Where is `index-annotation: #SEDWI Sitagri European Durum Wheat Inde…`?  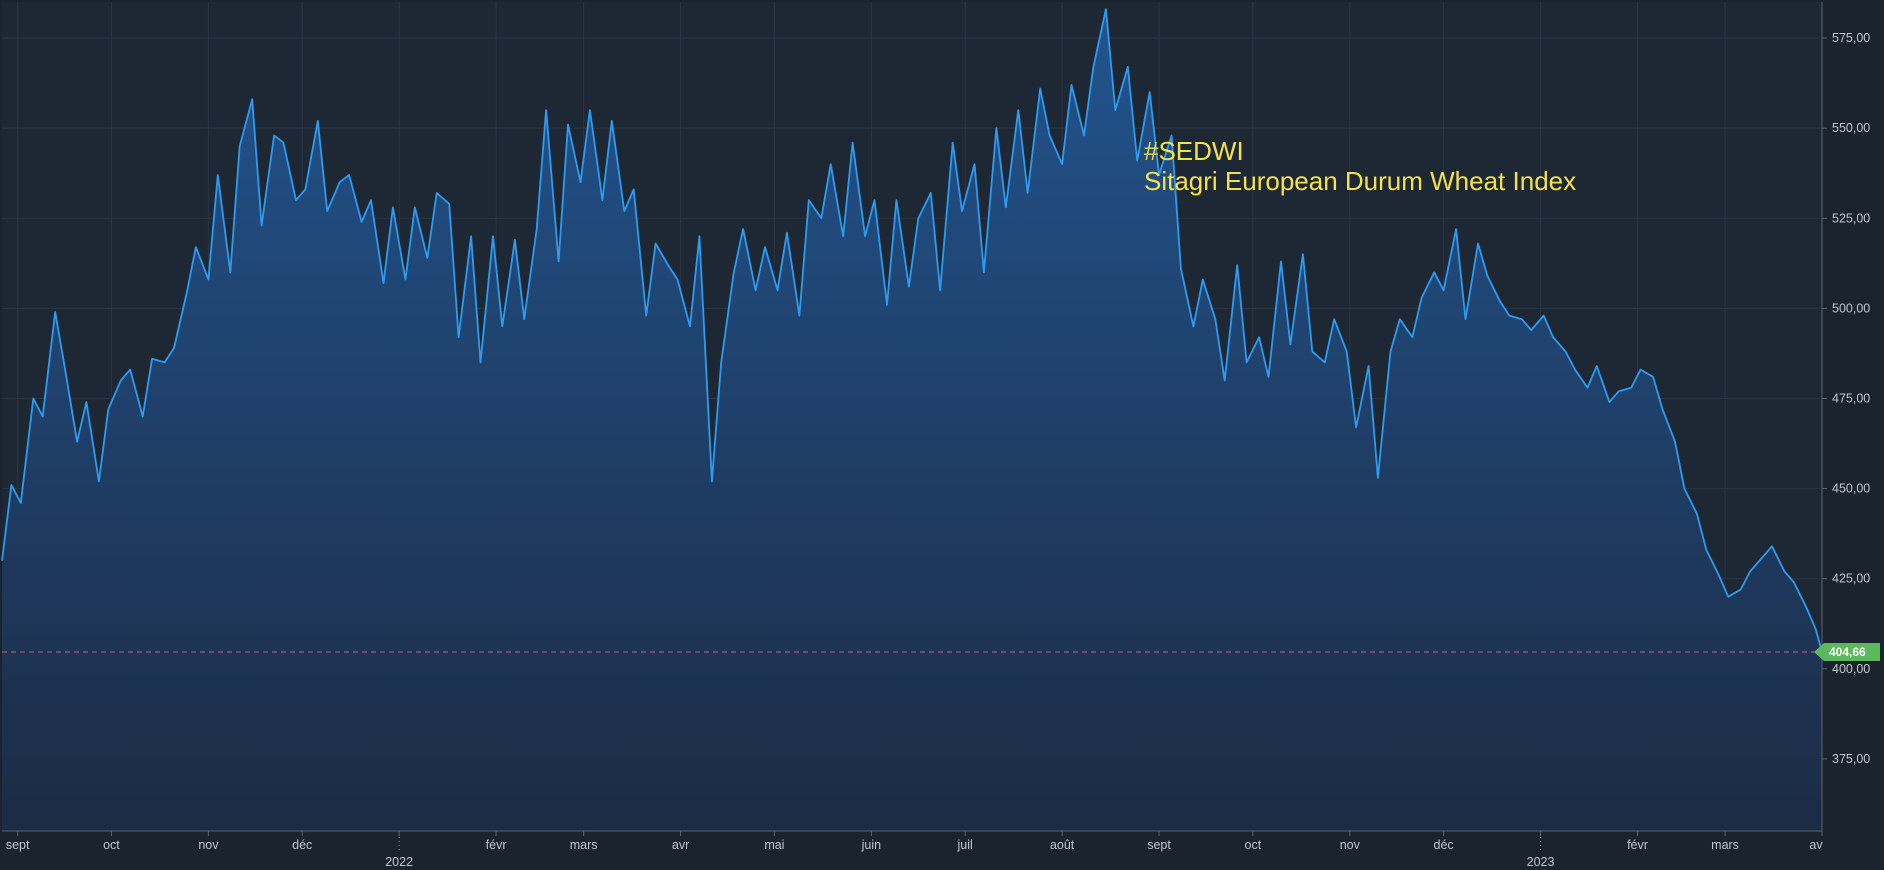 index-annotation: #SEDWI Sitagri European Durum Wheat Inde… is located at coordinates (1360, 166).